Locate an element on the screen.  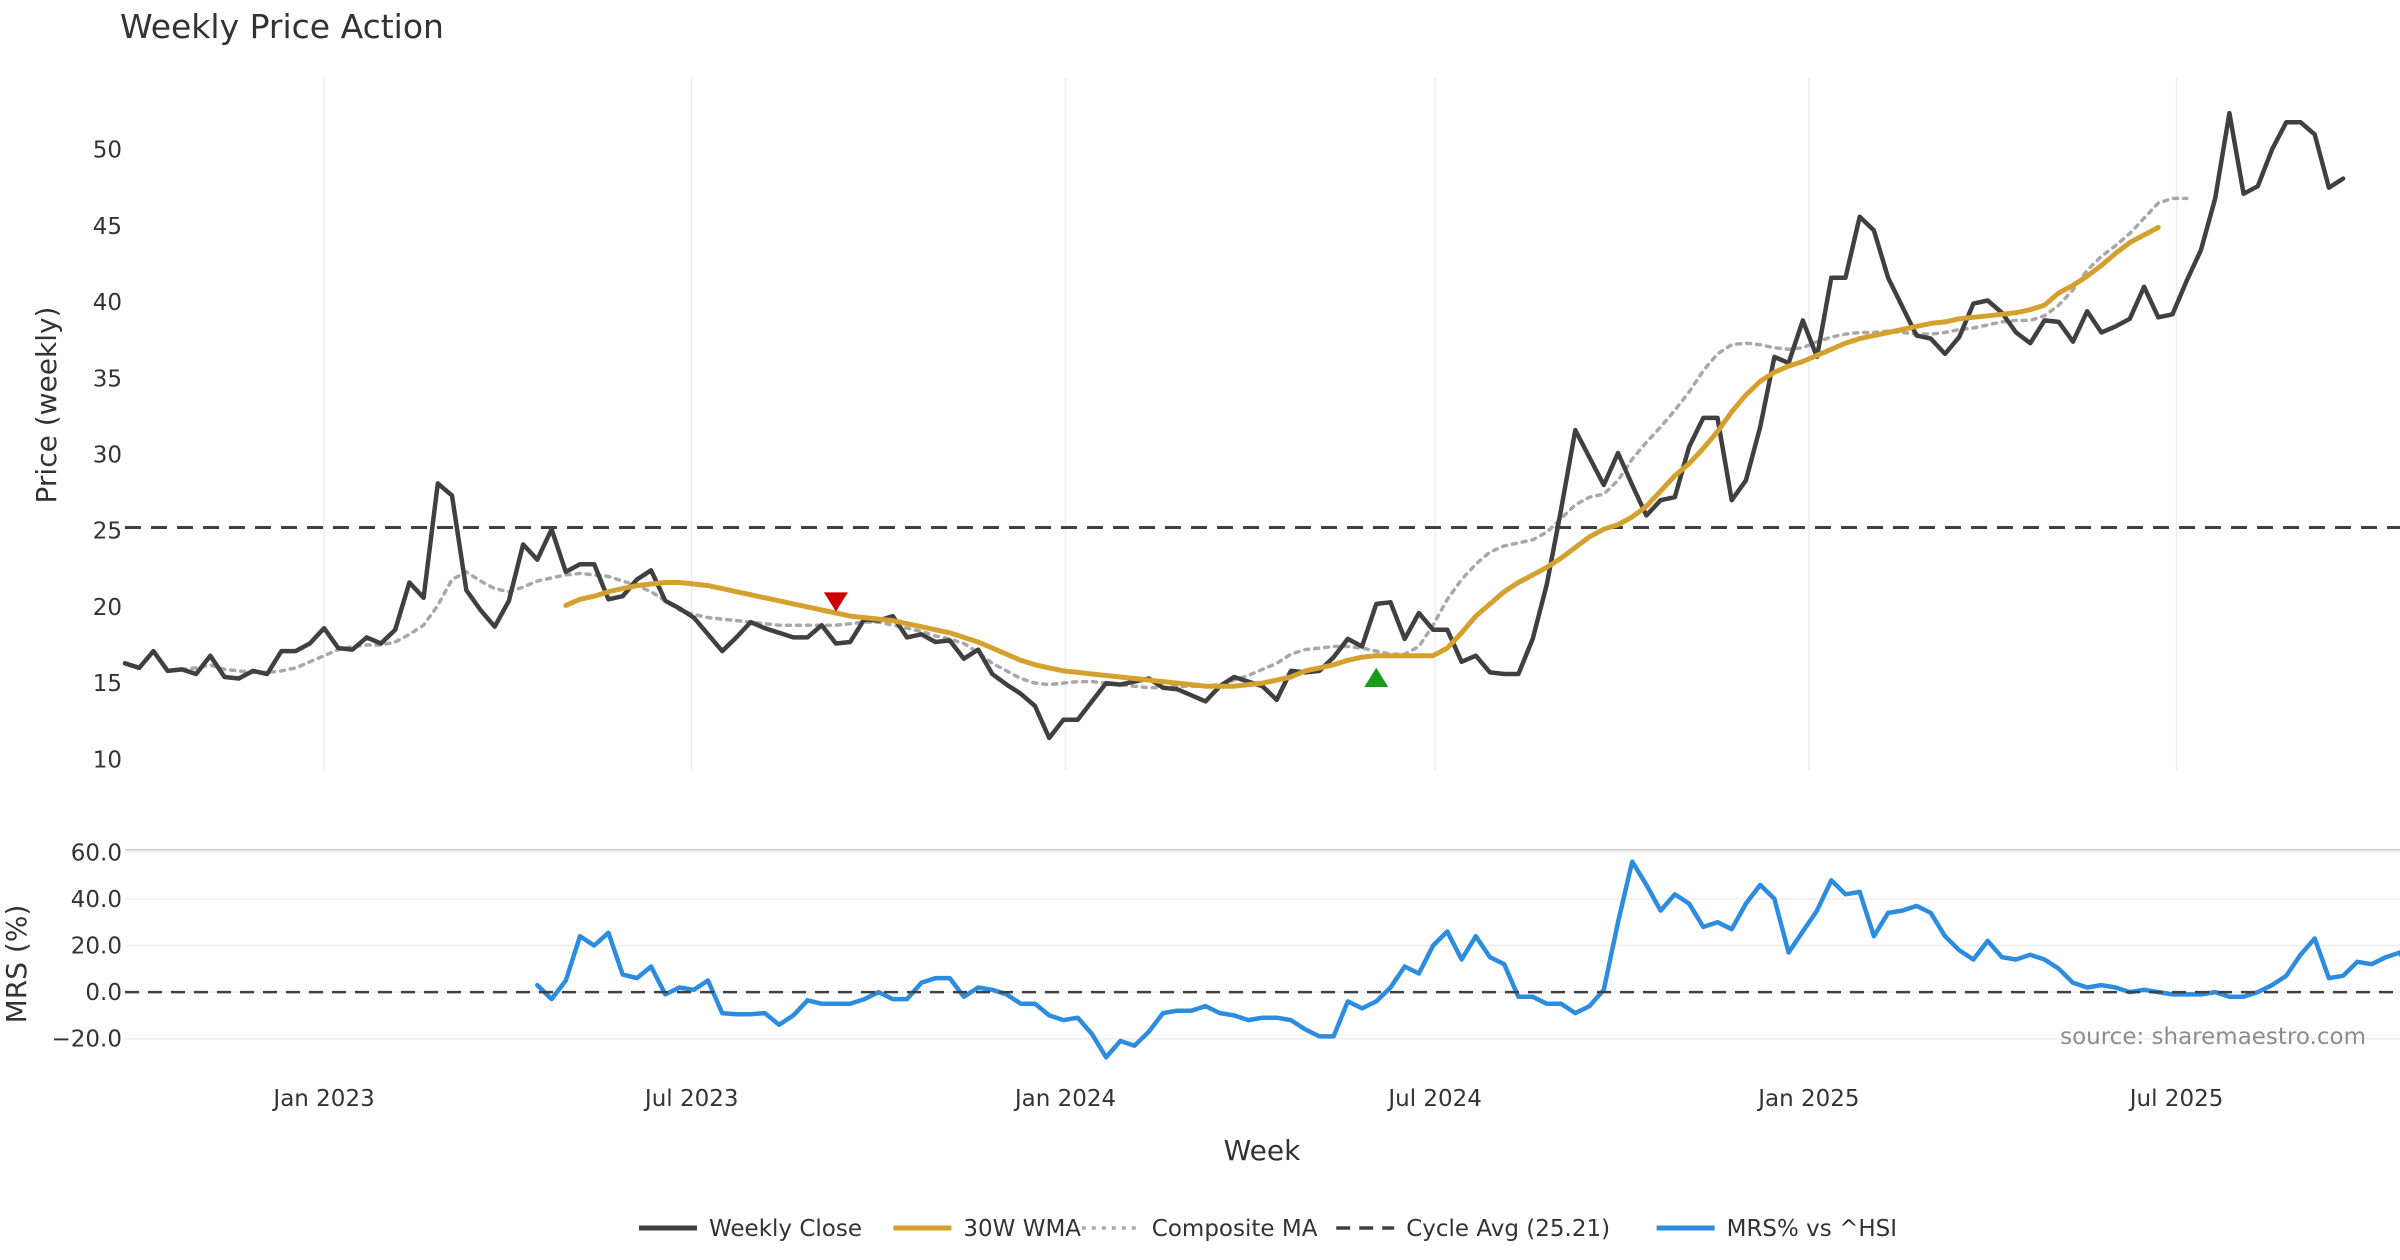
source-annotation: source: sharemaestro.com is located at coordinates (2213, 1037).